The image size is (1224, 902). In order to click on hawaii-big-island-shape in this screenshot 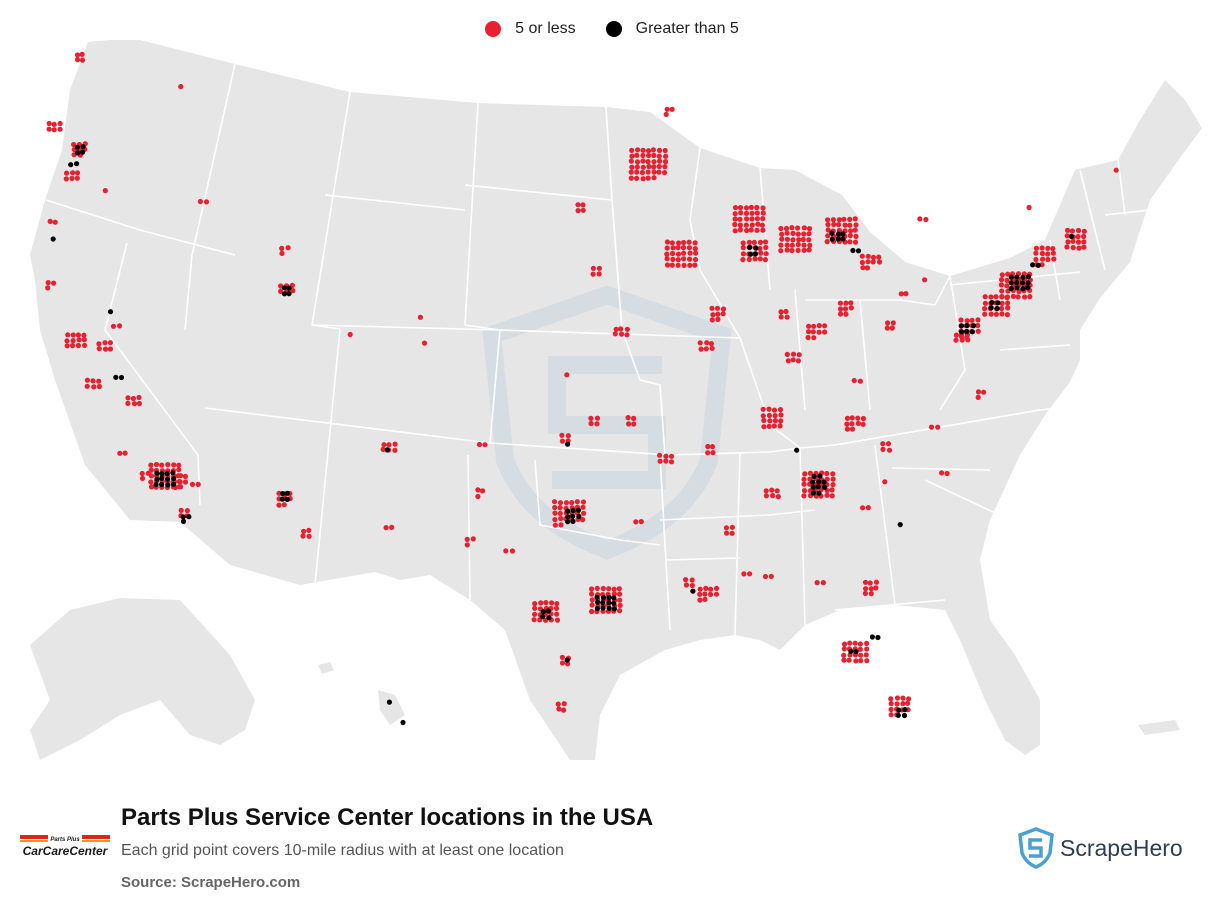, I will do `click(391, 707)`.